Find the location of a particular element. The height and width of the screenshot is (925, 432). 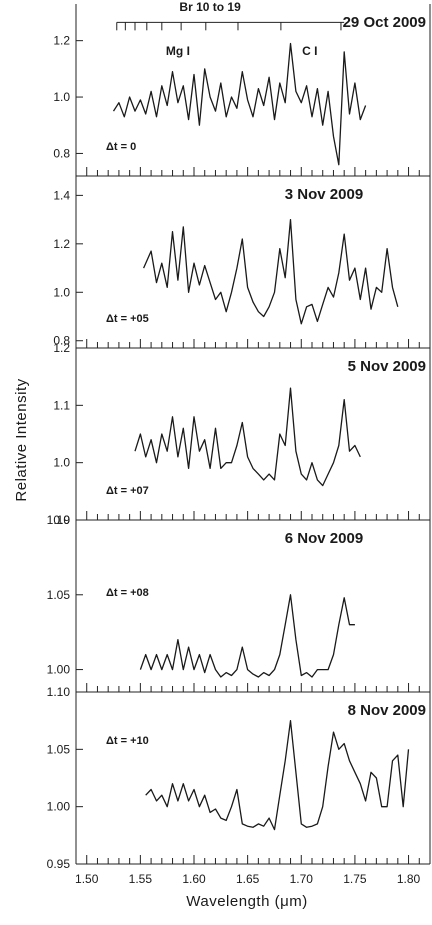

panel-title: 8 Nov 2009 is located at coordinates (387, 710).